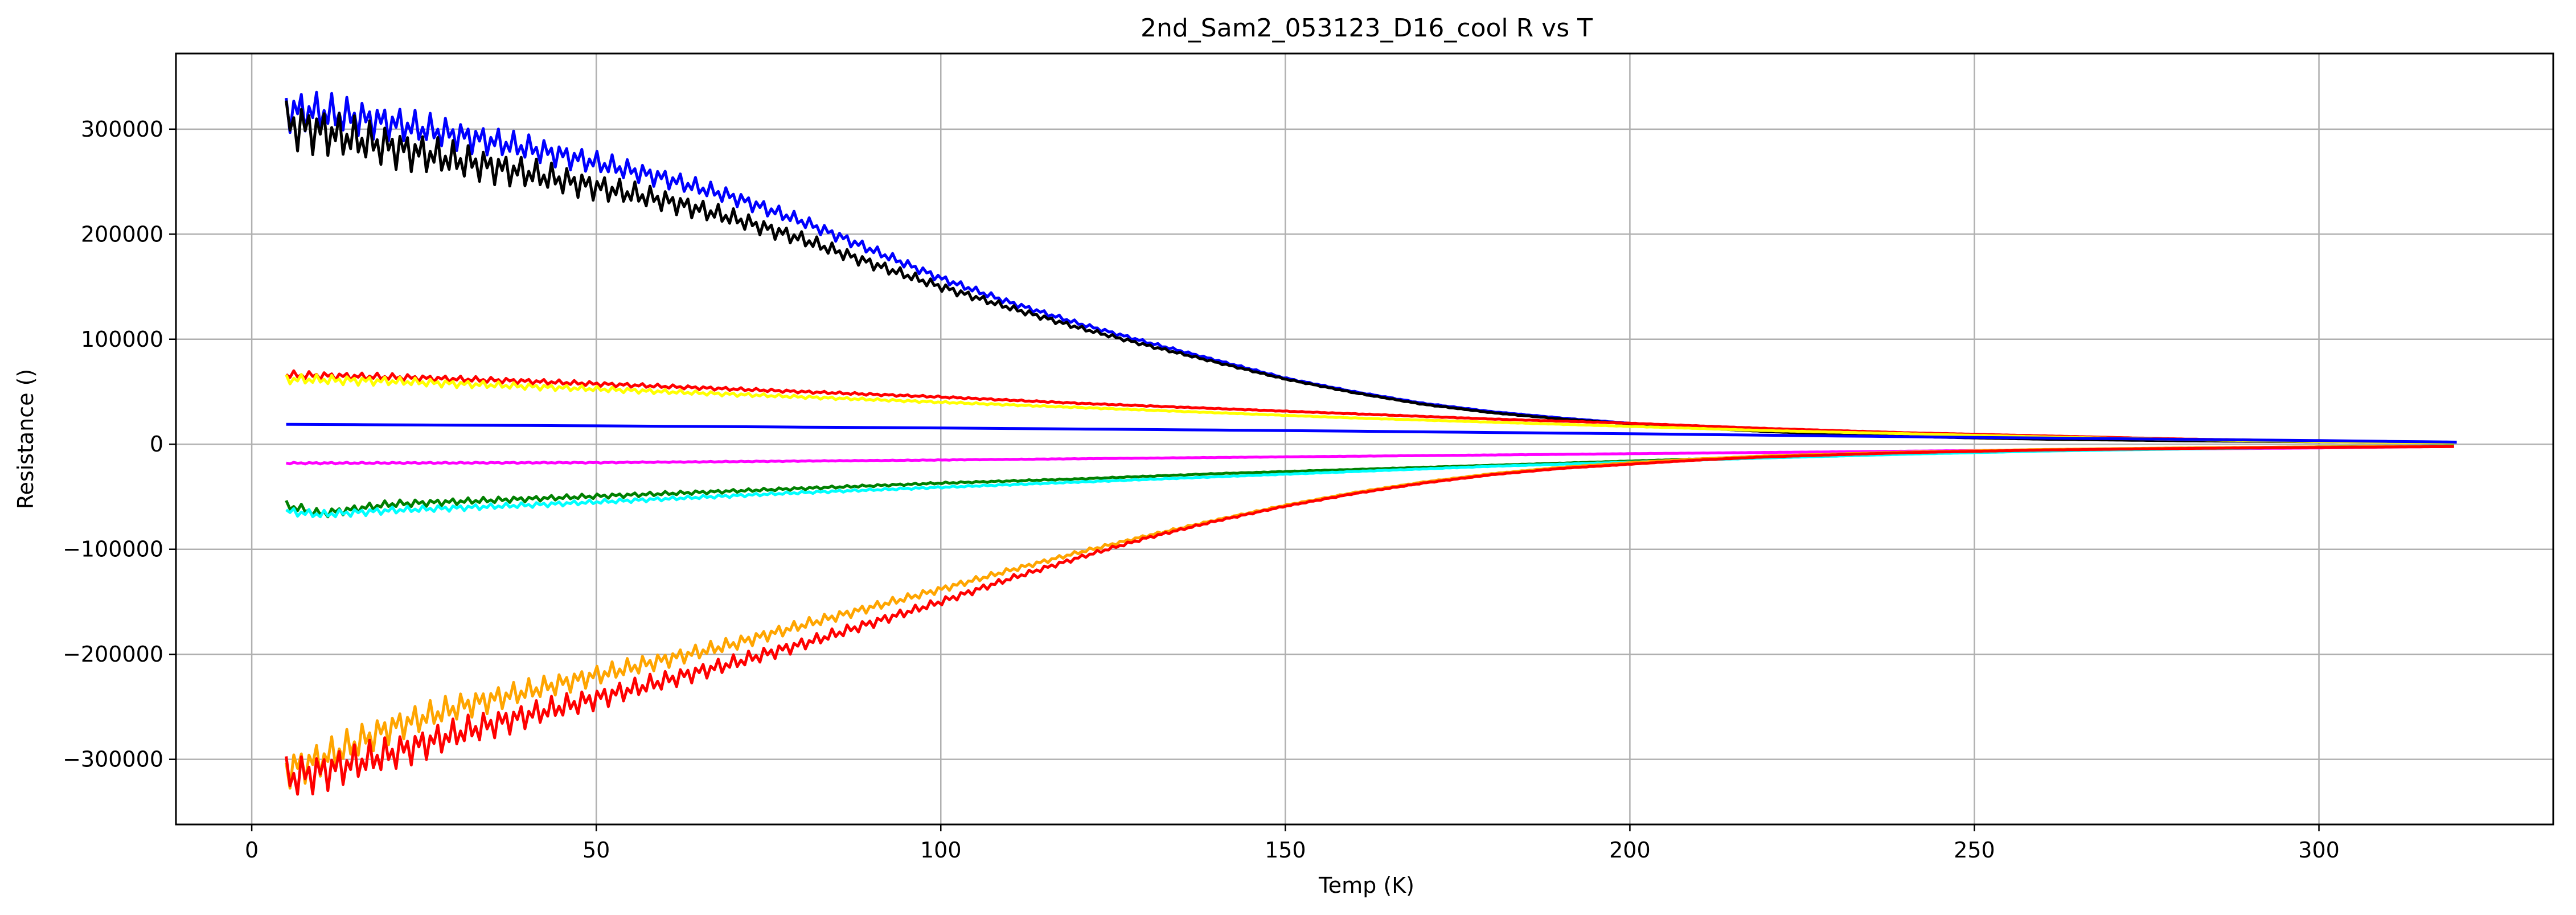 Image resolution: width=2576 pixels, height=915 pixels. I want to click on x-tick-label: 0, so click(252, 850).